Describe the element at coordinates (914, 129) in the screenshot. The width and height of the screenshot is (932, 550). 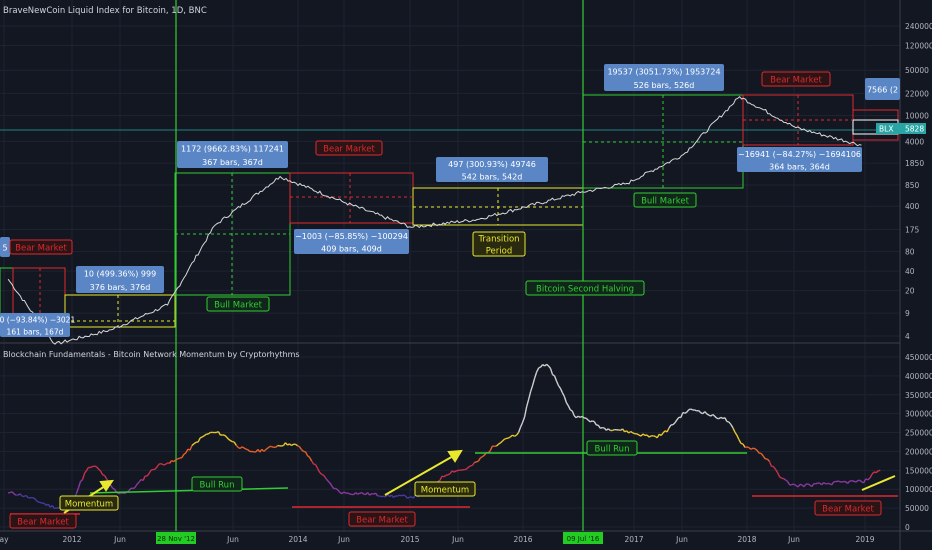
I see `last-price-value: 5828` at that location.